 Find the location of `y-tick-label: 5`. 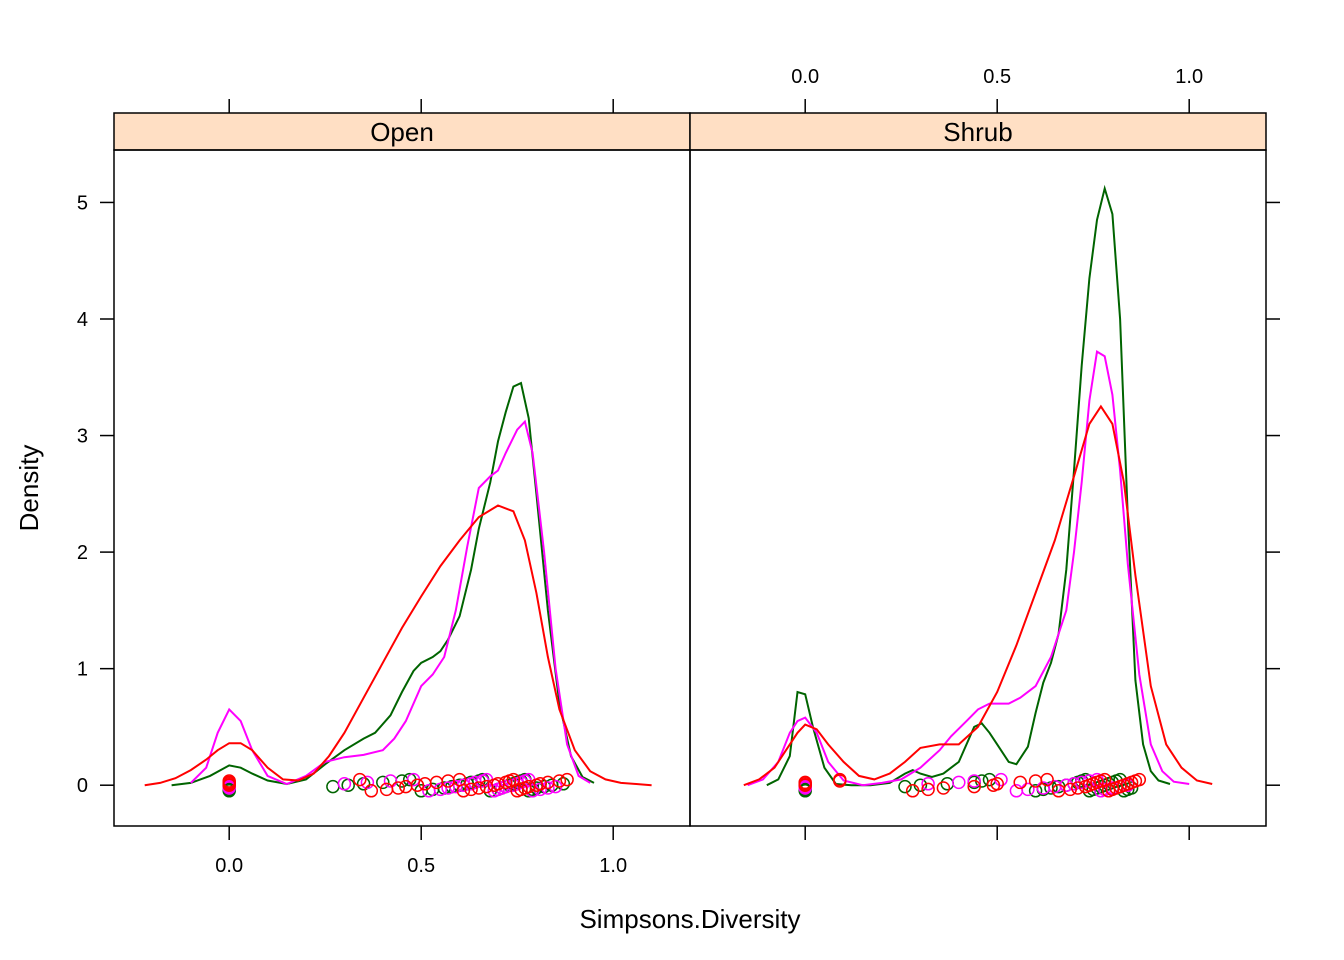

y-tick-label: 5 is located at coordinates (82, 203).